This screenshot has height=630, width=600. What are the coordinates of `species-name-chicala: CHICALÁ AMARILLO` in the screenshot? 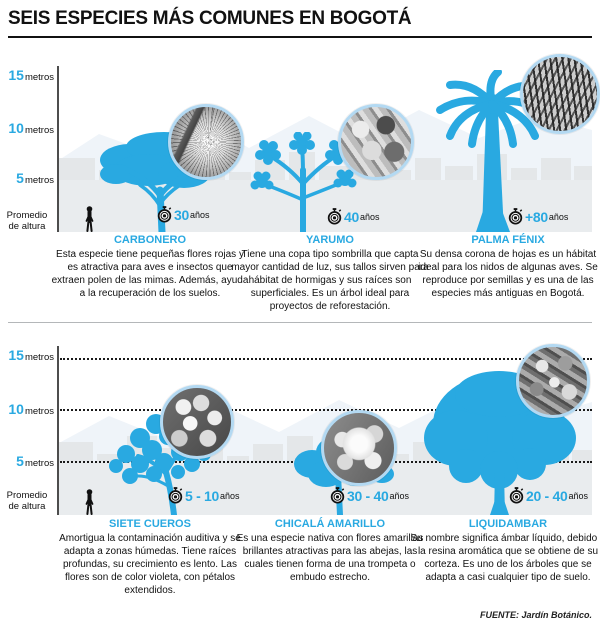 It's located at (330, 524).